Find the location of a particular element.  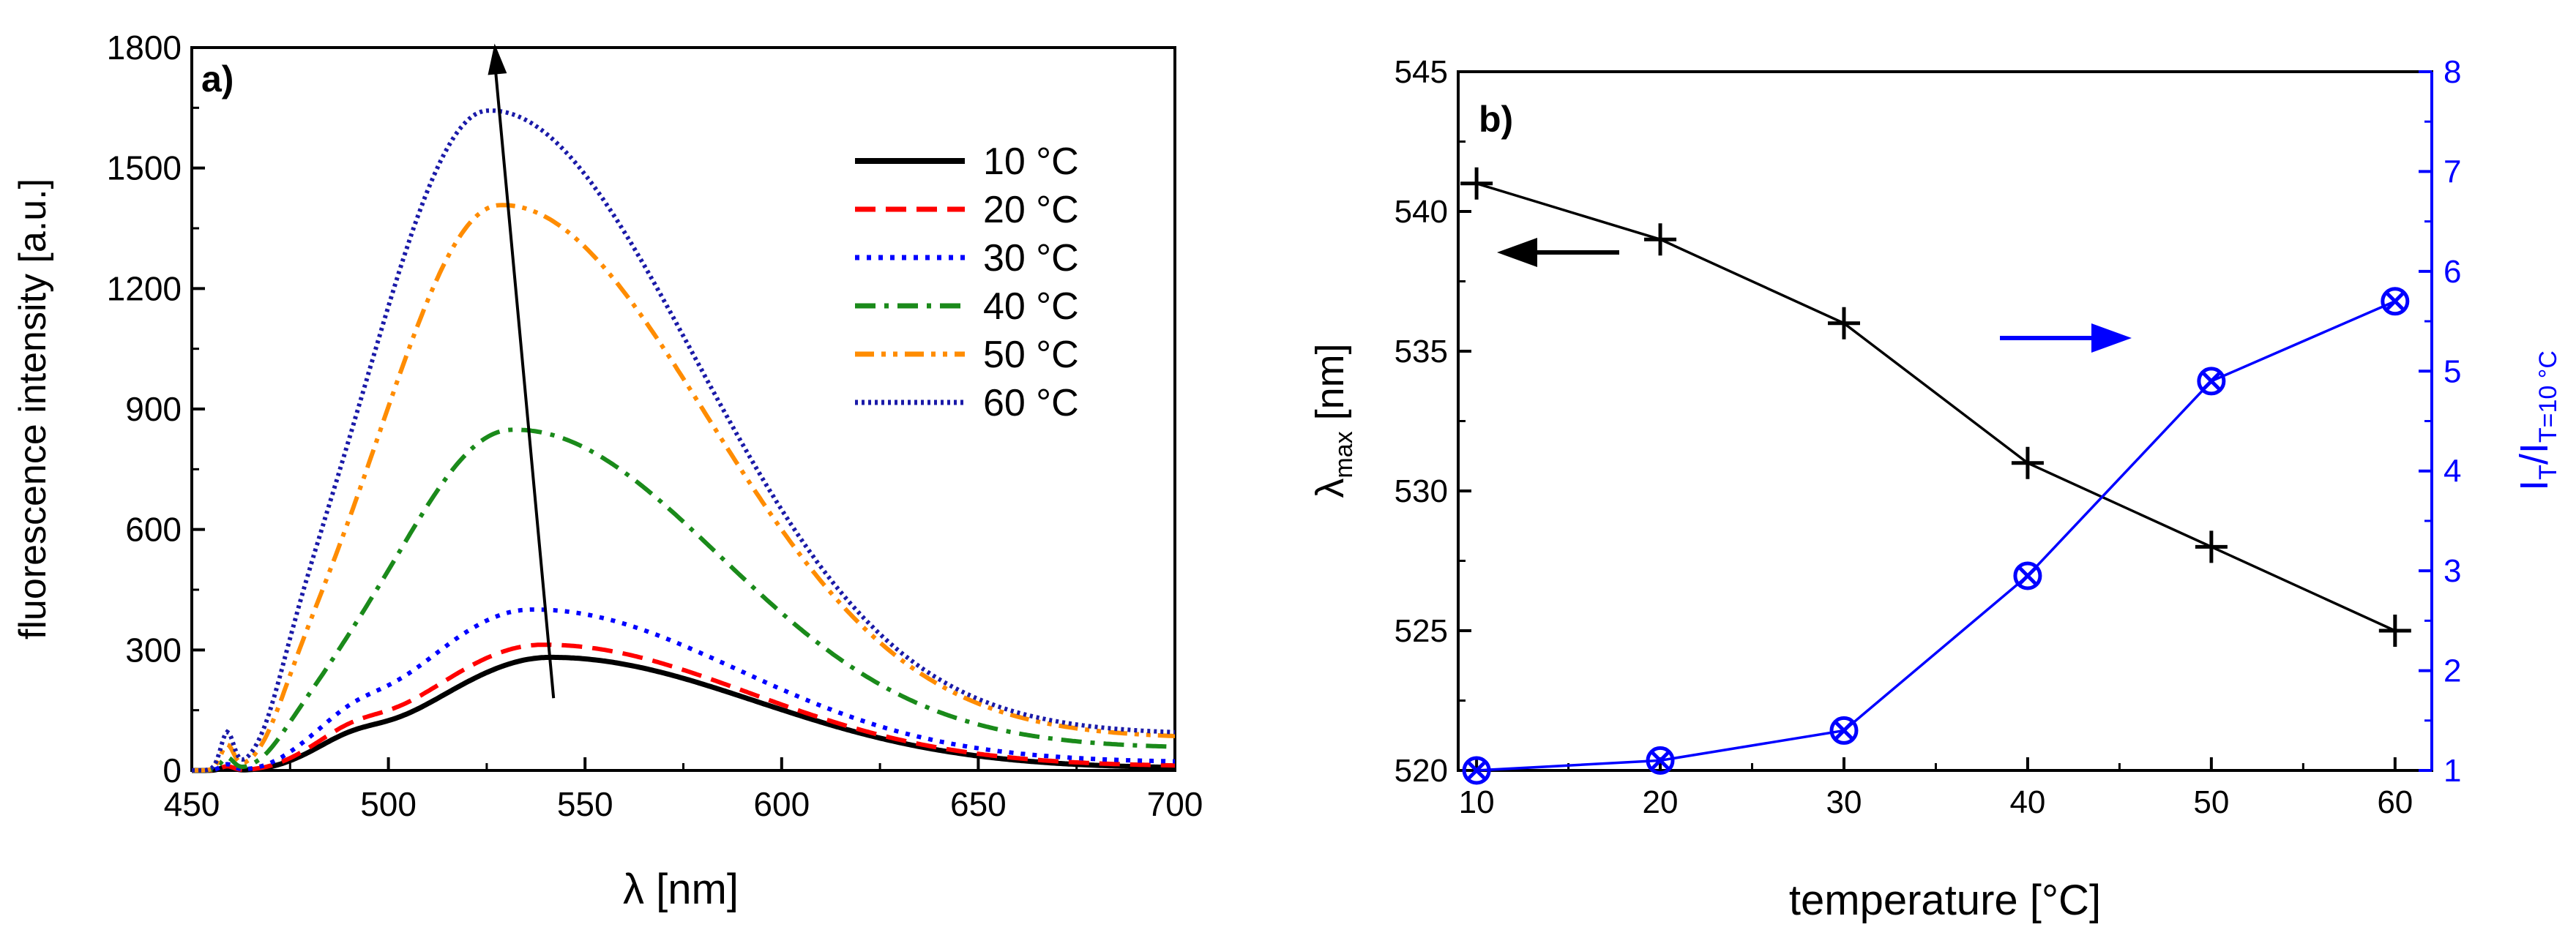

y-tick-label: 0 is located at coordinates (172, 770).